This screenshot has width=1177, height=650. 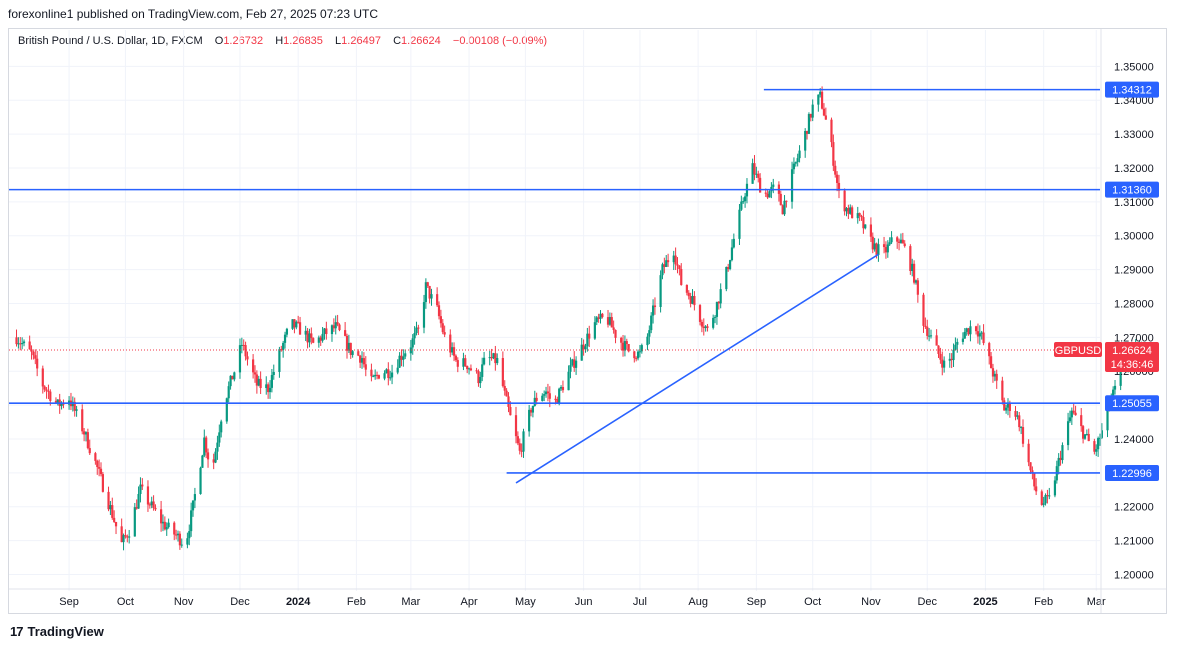 What do you see at coordinates (812, 602) in the screenshot?
I see `x-tick-label: Oct` at bounding box center [812, 602].